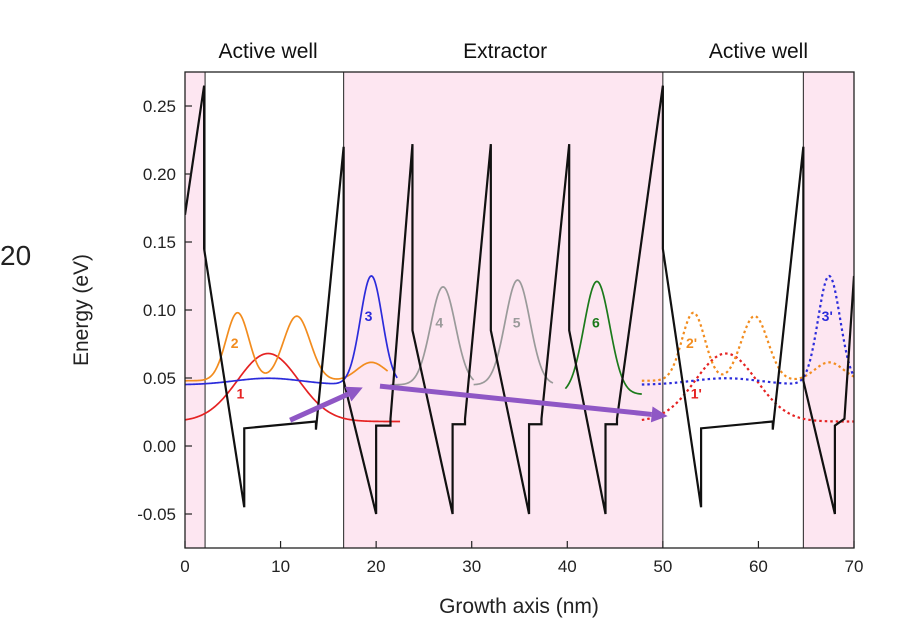  I want to click on state-label-2: 2, so click(235, 343).